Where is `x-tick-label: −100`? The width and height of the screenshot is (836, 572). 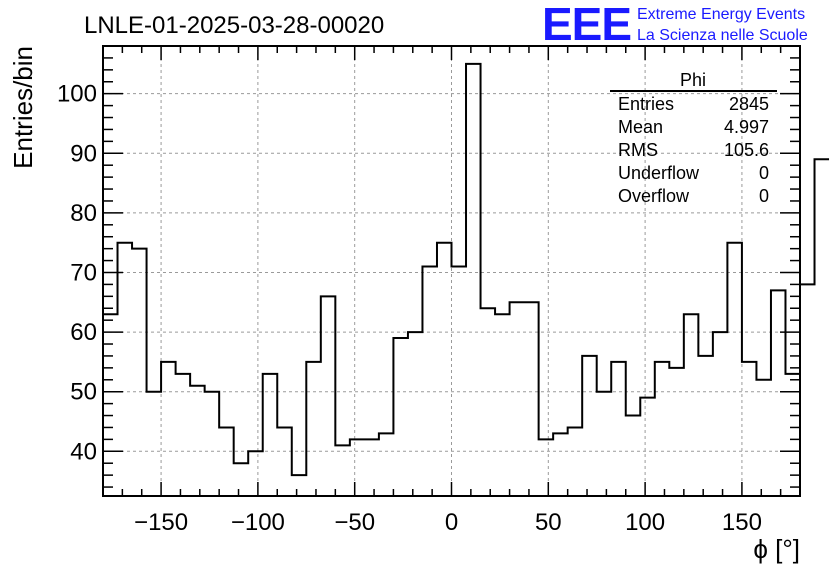 x-tick-label: −100 is located at coordinates (258, 522).